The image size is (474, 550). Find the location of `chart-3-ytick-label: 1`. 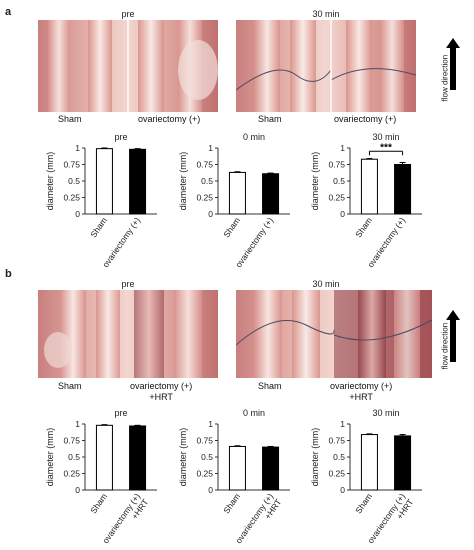

chart-3-ytick-label: 1 is located at coordinates (342, 148).